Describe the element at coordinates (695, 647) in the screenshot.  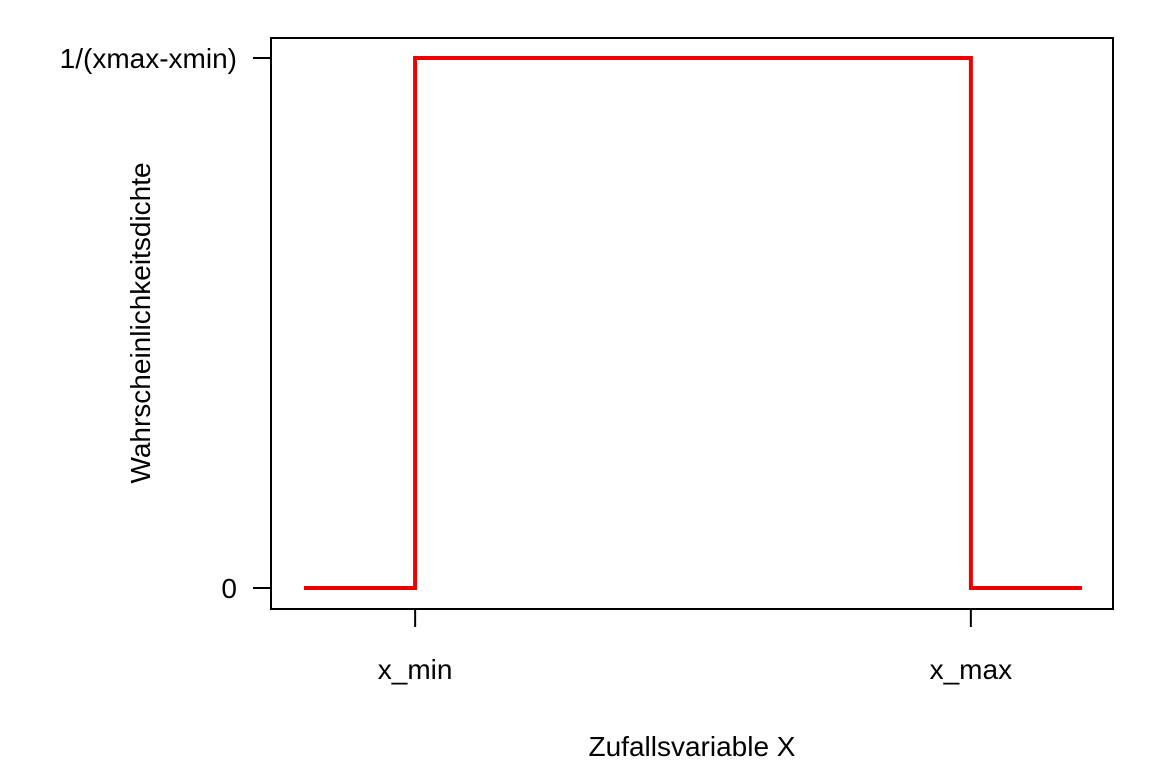
I see `x-axis: x_min x_max` at that location.